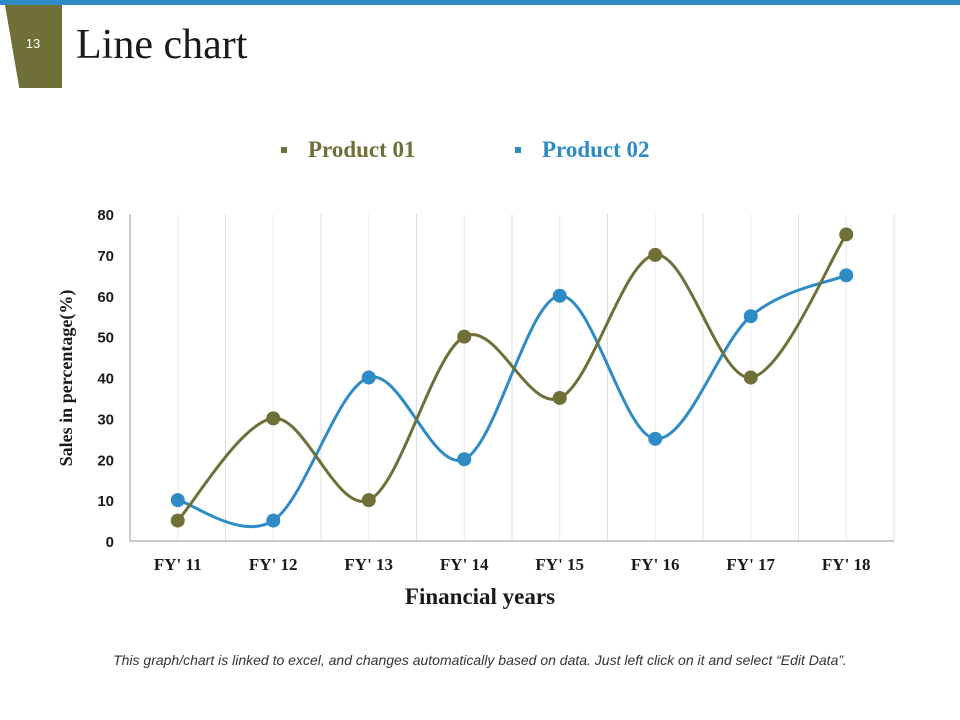  I want to click on x-tick-label: FY' 17, so click(750, 564).